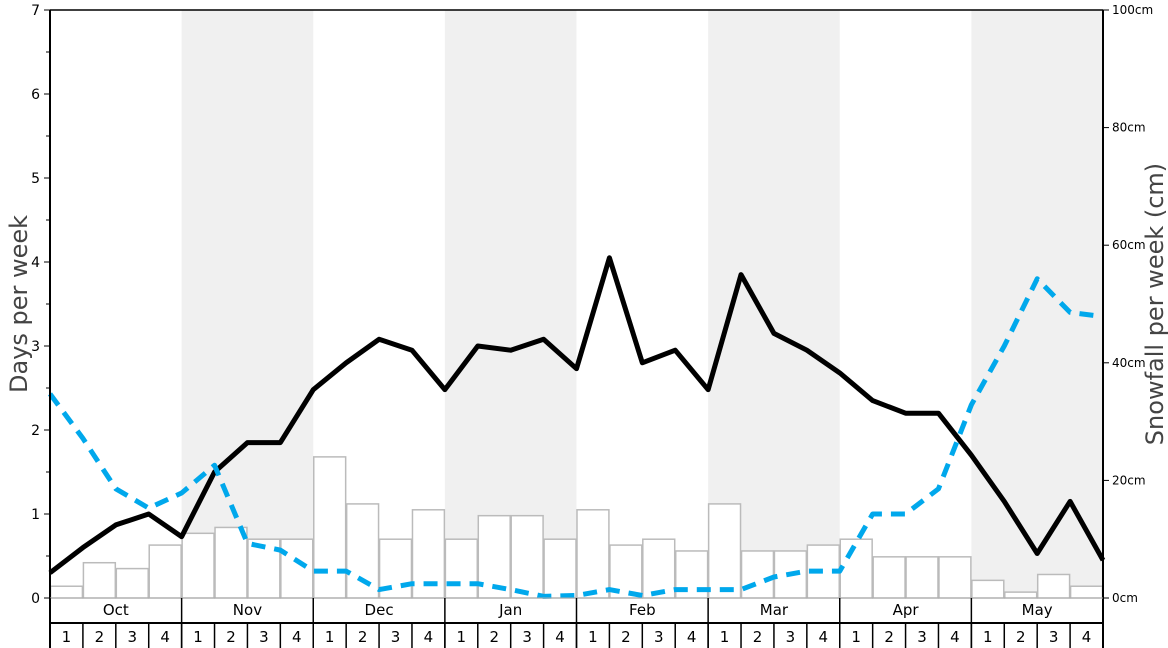 Image resolution: width=1168 pixels, height=648 pixels. Describe the element at coordinates (35, 263) in the screenshot. I see `left-tick-label: 4` at that location.